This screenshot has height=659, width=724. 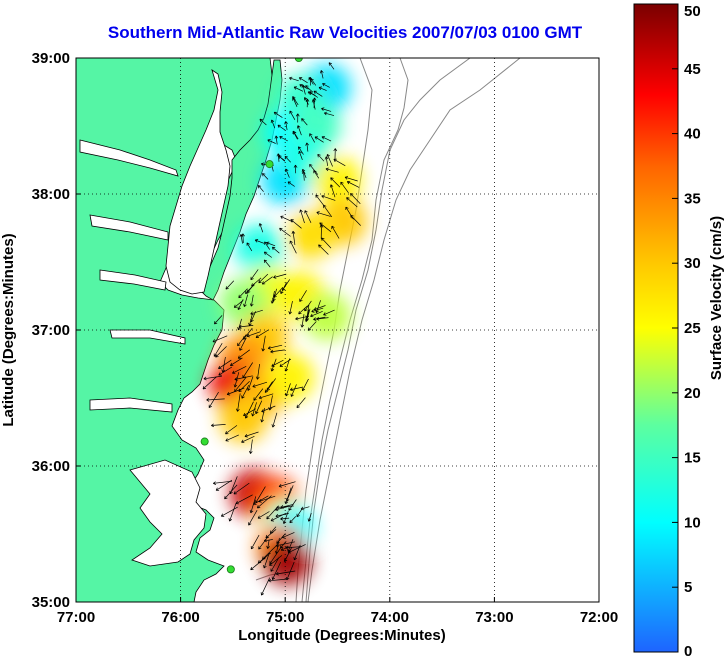 What do you see at coordinates (285, 617) in the screenshot?
I see `x-tick-label: 75:00` at bounding box center [285, 617].